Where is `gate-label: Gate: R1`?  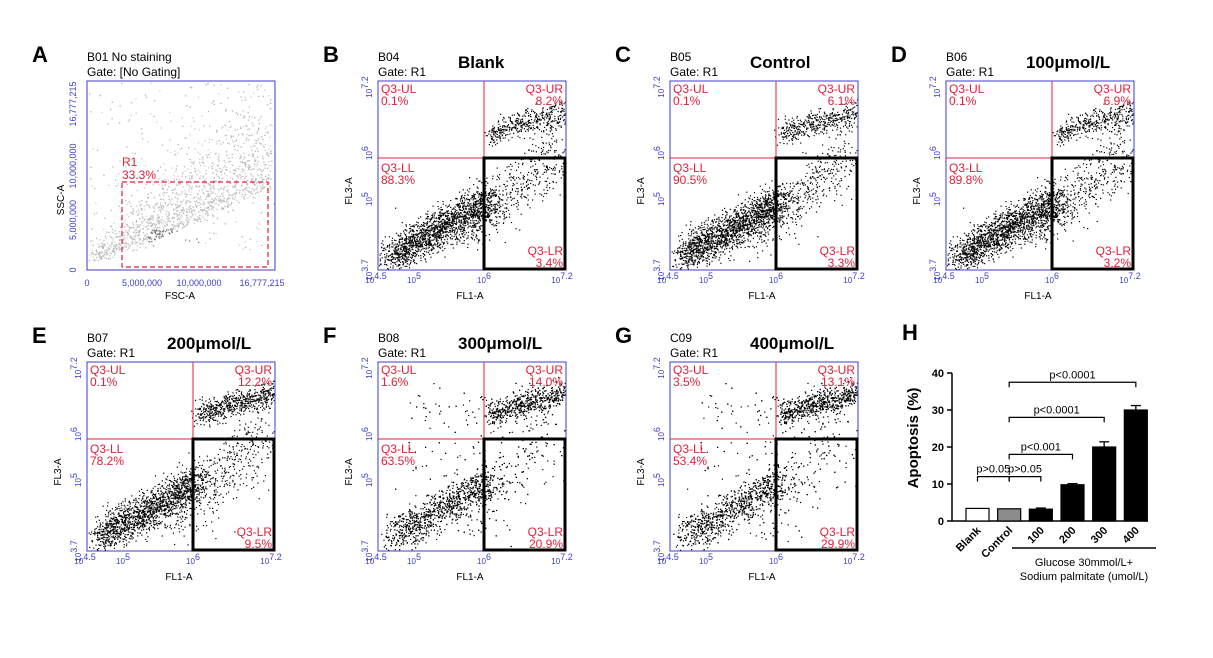
gate-label: Gate: R1 is located at coordinates (402, 72).